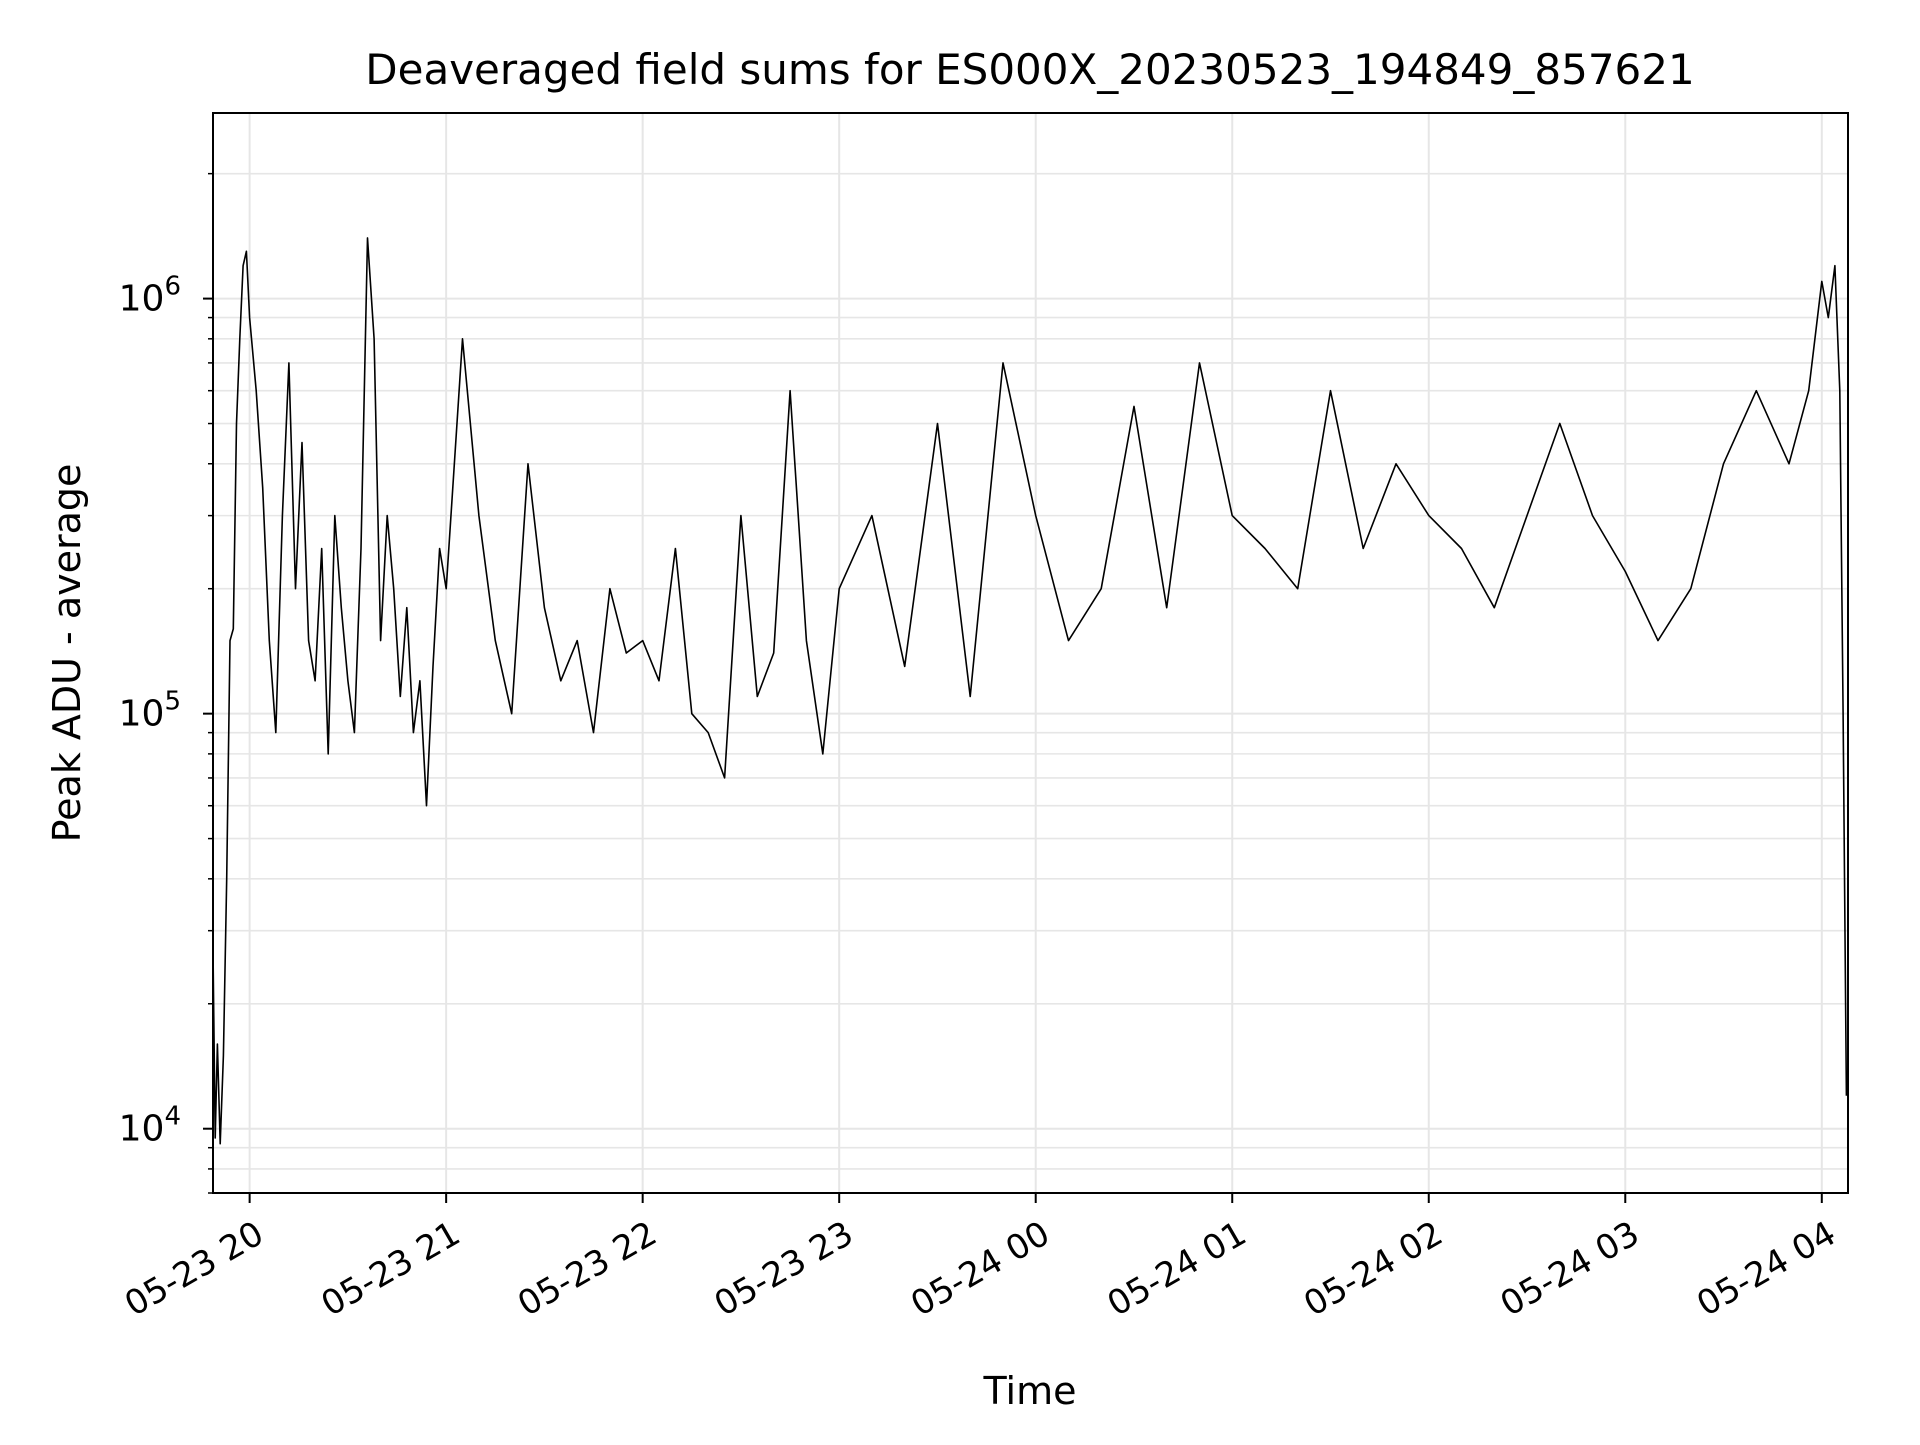  I want to click on y-axis-ticks: 10⁴ 10⁵ 10⁶, so click(166, 683).